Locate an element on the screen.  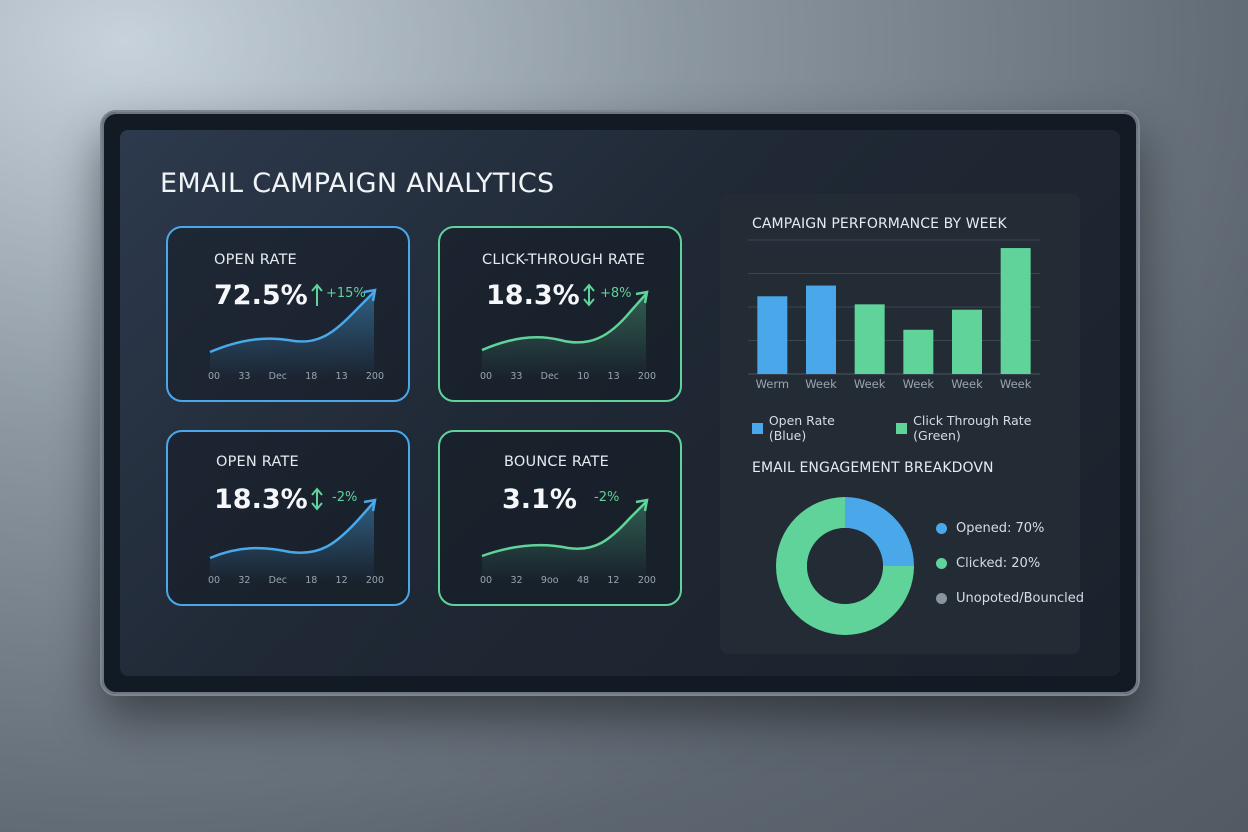
x-axis-labels: 00 32 9oo 48 12 200 is located at coordinates (568, 580).